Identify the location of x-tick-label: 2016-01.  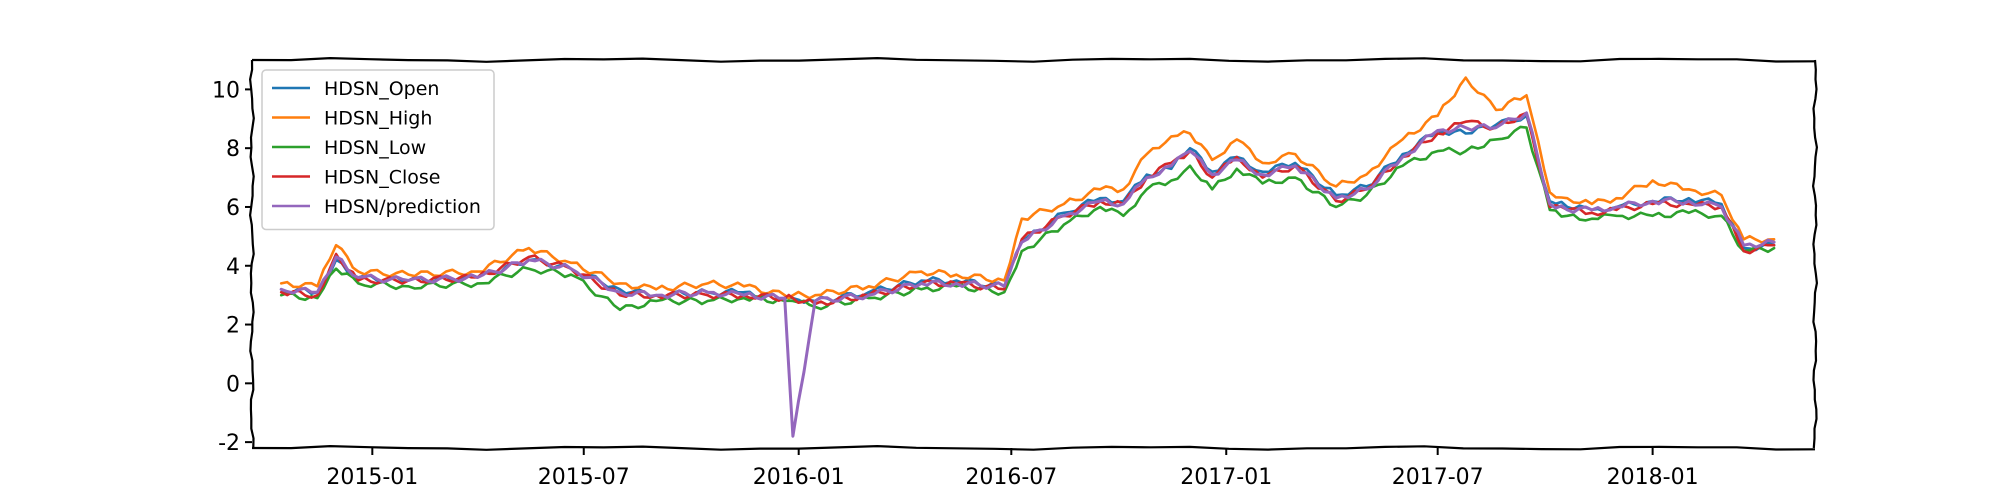
(799, 477).